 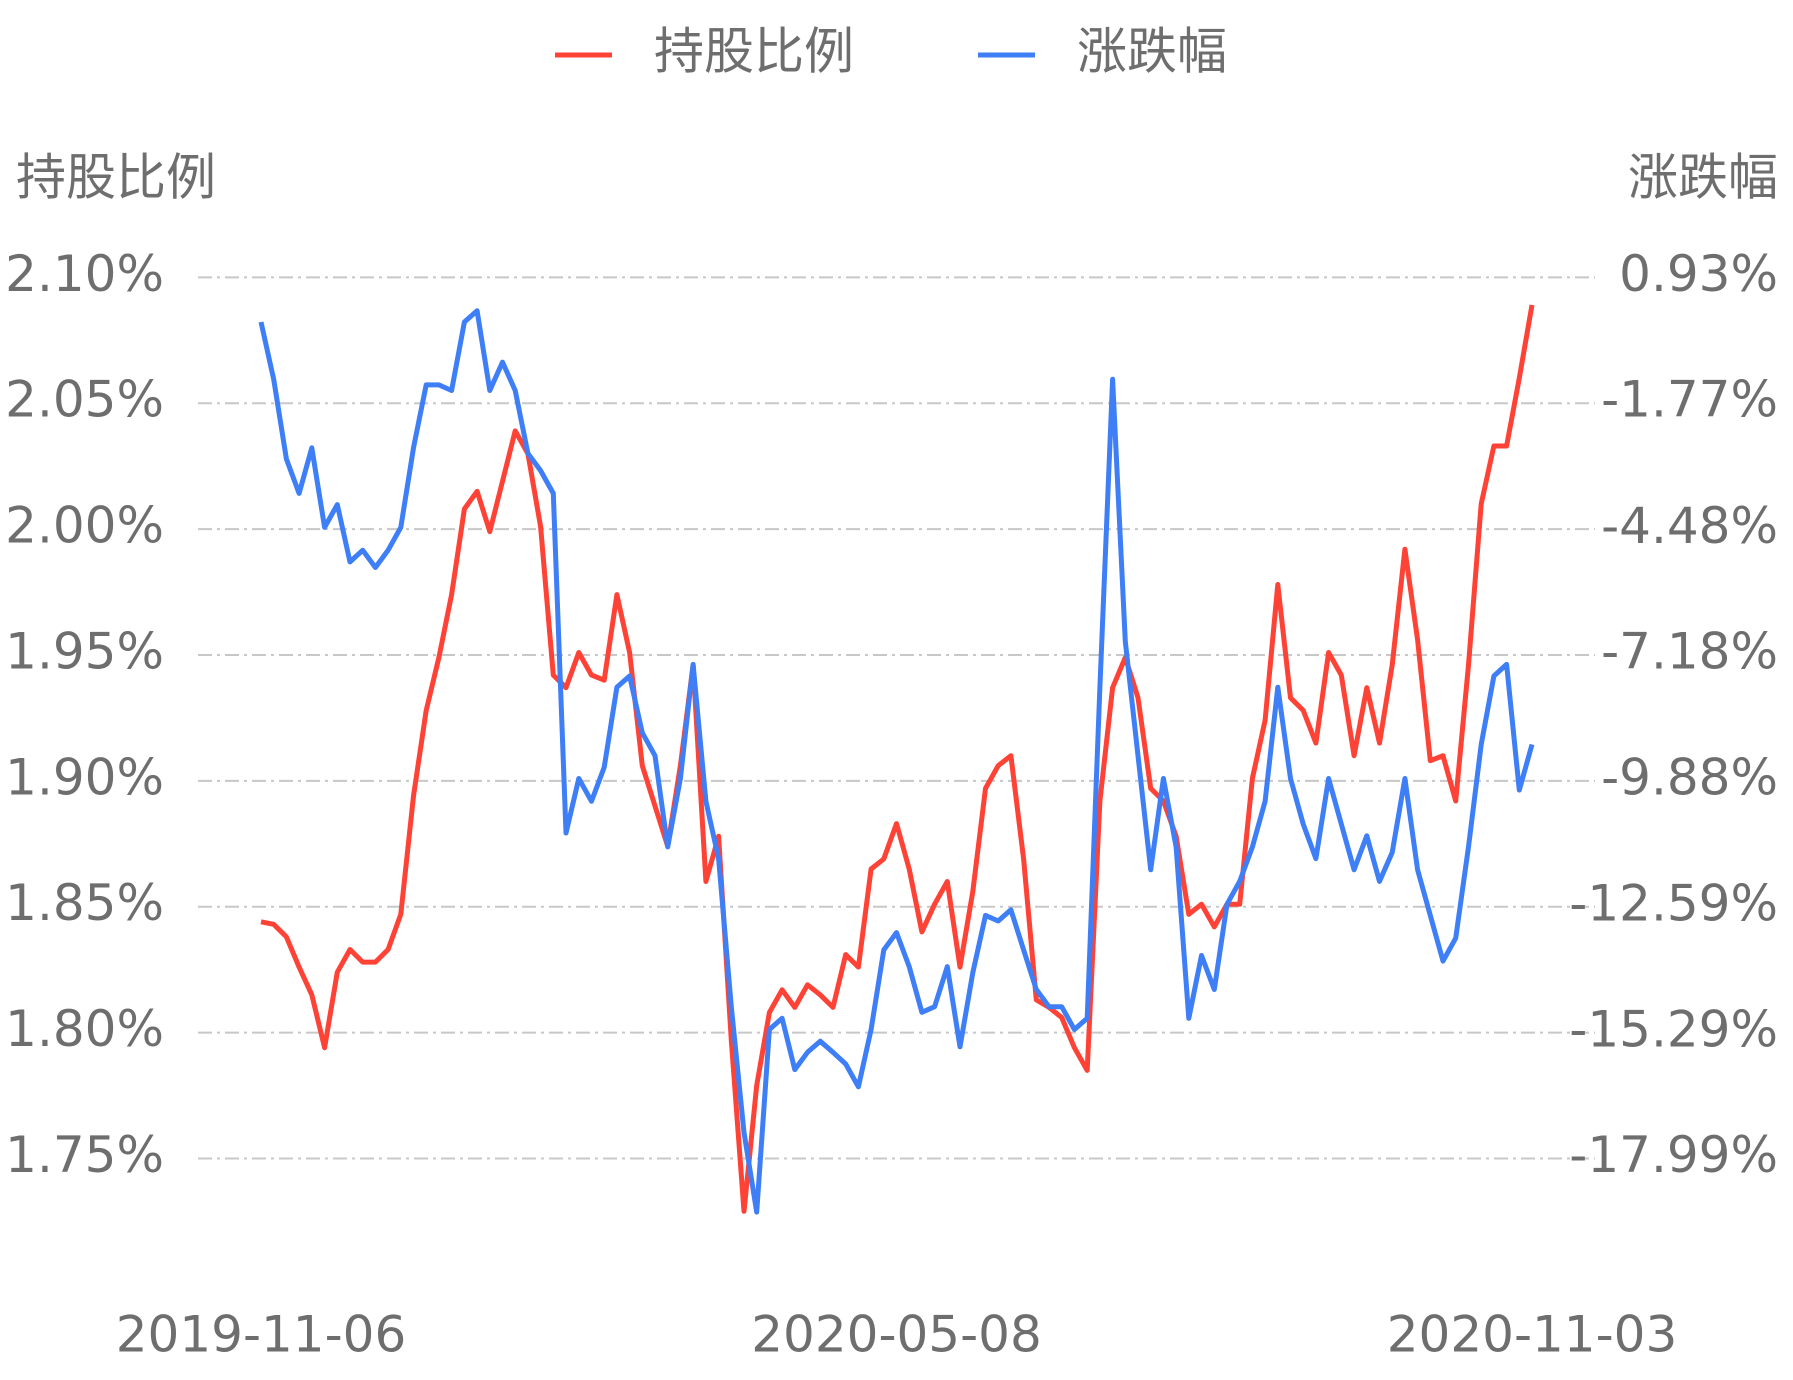 I want to click on y-tick-label: 1.80%, so click(x=84, y=1029).